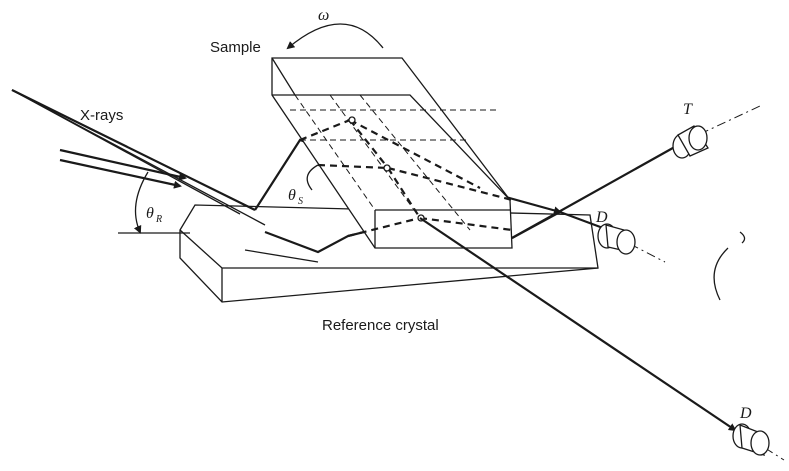  I want to click on detector-d1-label: D, so click(601, 217).